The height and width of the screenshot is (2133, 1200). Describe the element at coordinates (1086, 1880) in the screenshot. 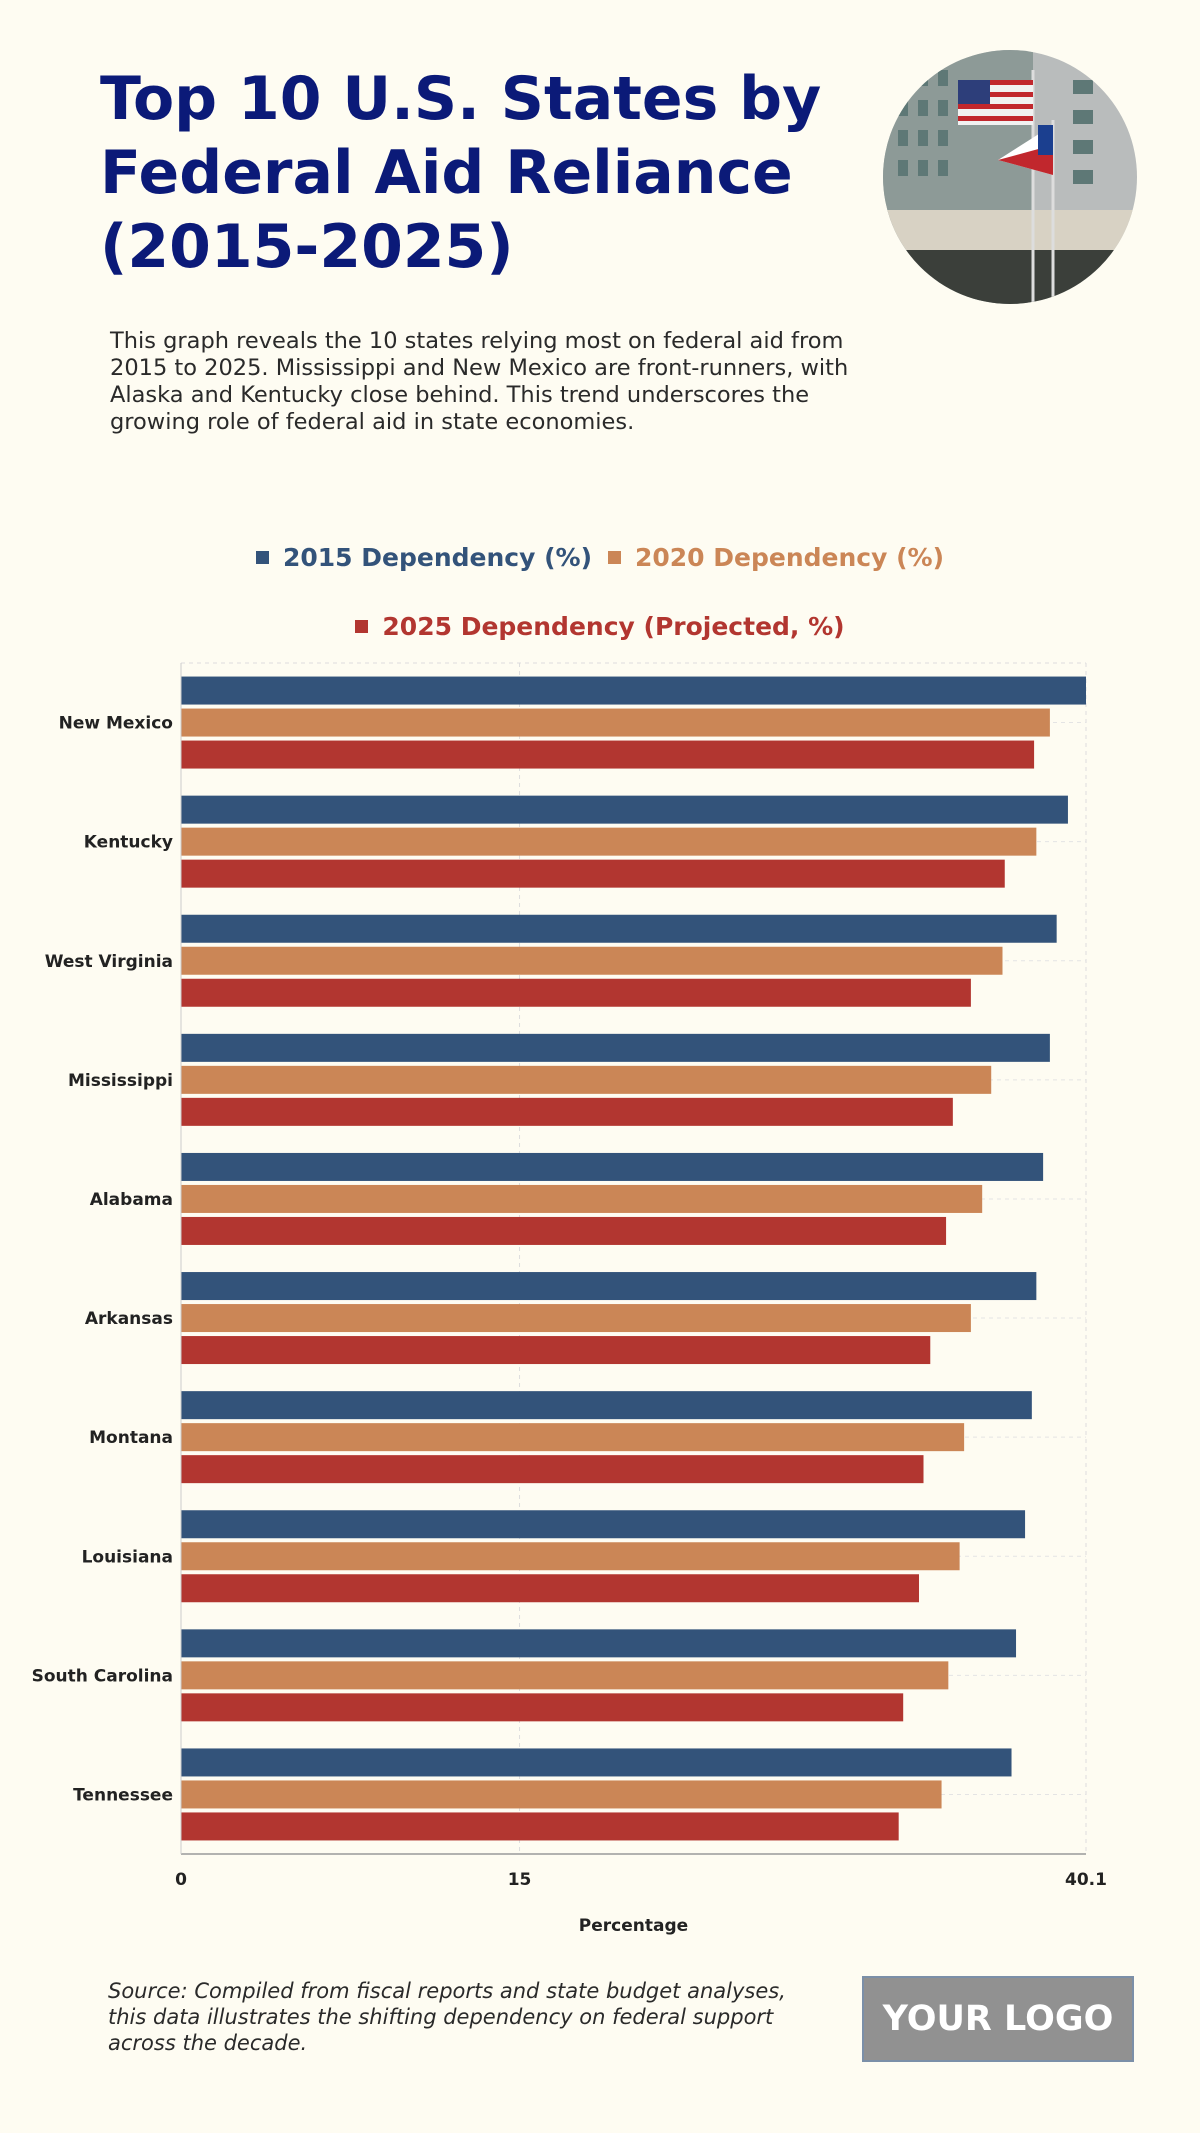

I see `x-tick-label: 40.1` at that location.